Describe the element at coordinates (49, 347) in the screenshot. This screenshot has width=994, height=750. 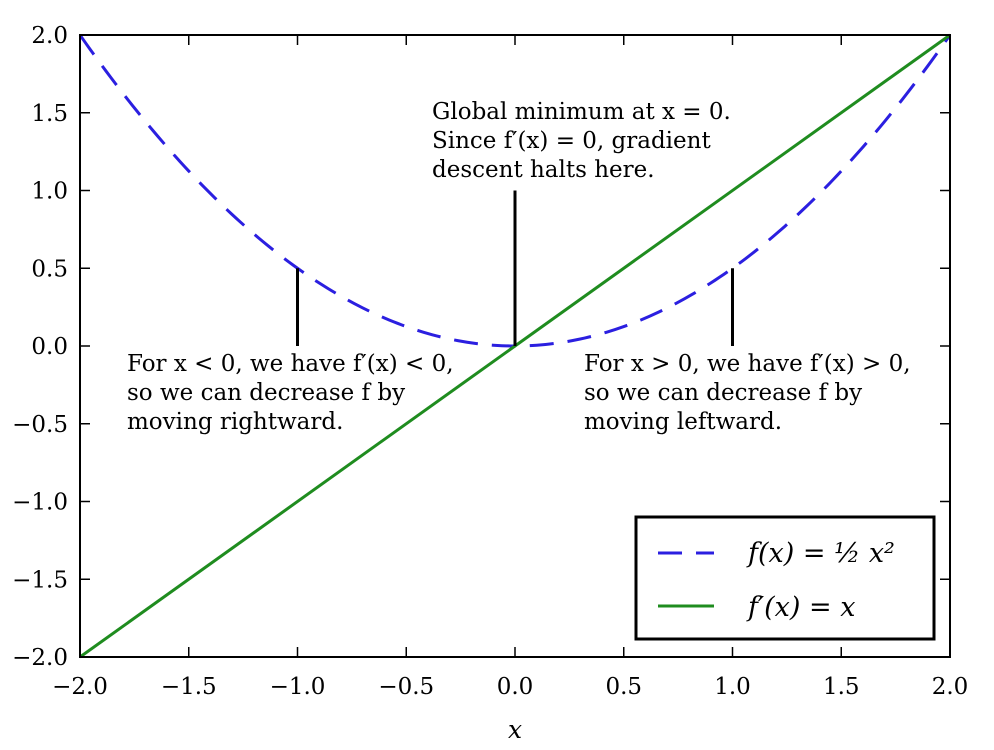
I see `y-tick-label: 0.0` at that location.